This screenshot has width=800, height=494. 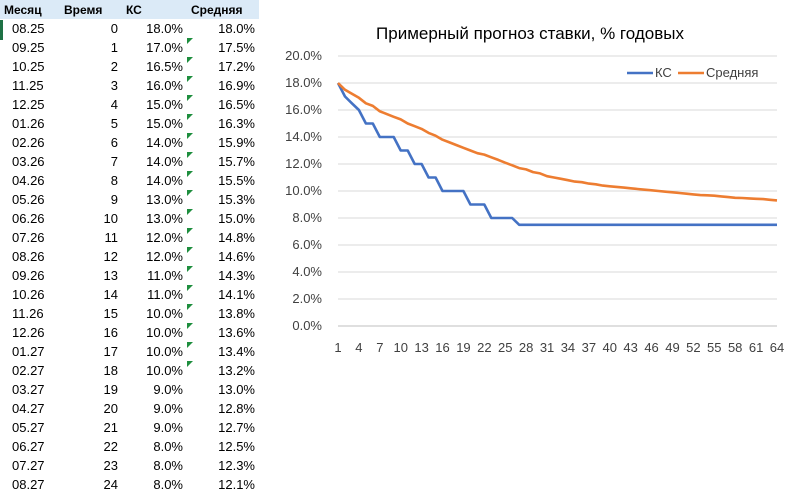 What do you see at coordinates (28, 123) in the screenshot?
I see `cell-month: 01.26` at bounding box center [28, 123].